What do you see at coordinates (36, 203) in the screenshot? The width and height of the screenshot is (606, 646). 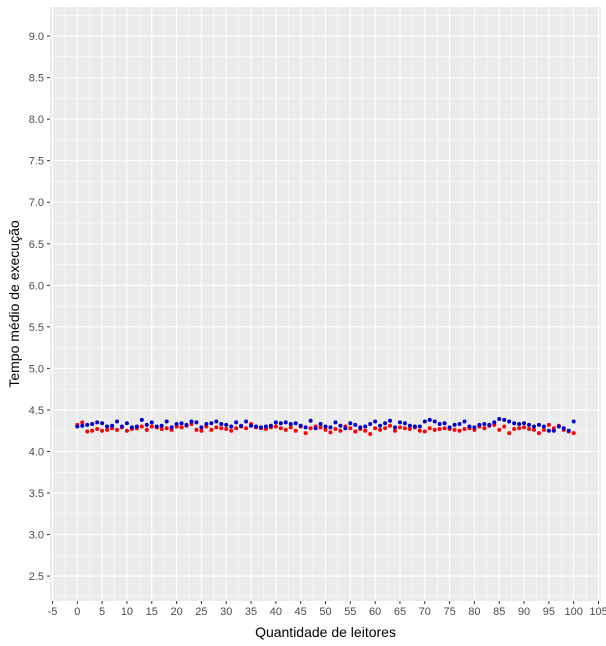 I see `y-tick-label: 7.0` at bounding box center [36, 203].